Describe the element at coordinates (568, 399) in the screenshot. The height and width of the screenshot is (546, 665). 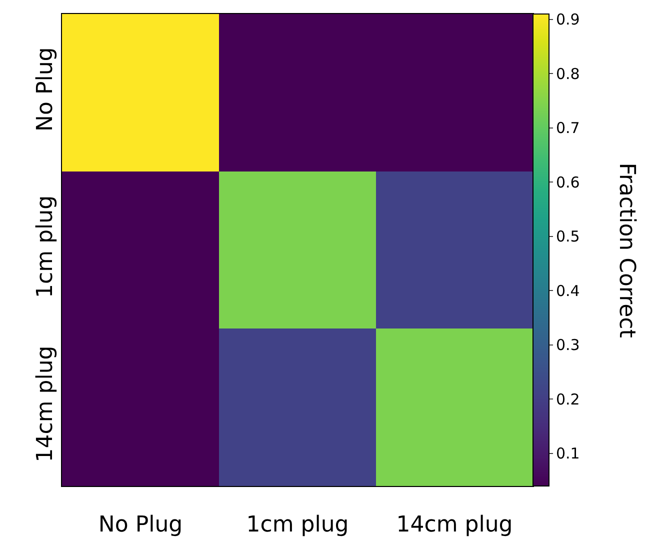
I see `color-bar-label: 0.2` at that location.